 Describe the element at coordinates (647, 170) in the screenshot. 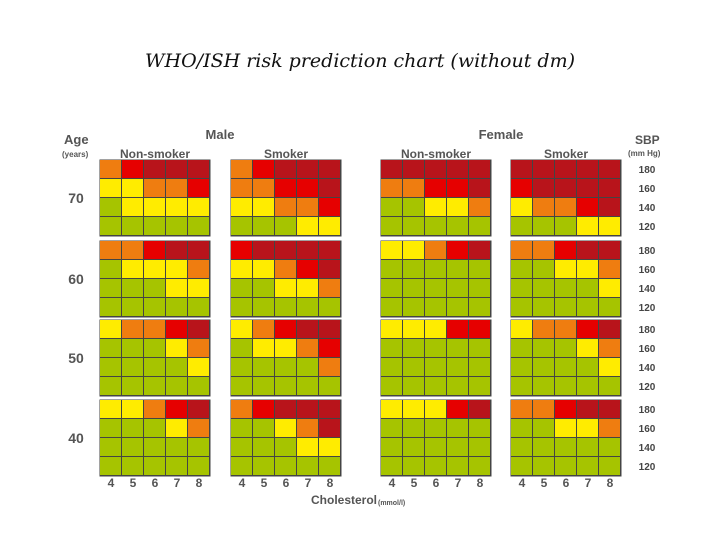

I see `sbp-label: 180` at that location.